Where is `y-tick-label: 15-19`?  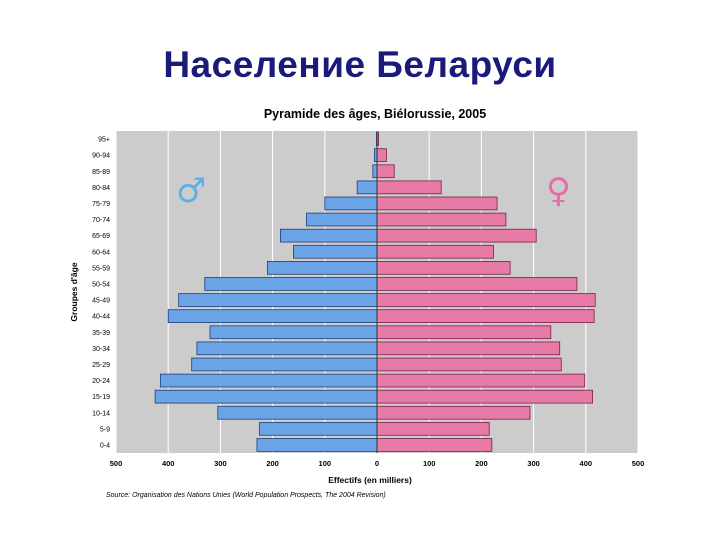
y-tick-label: 15-19 is located at coordinates (101, 397).